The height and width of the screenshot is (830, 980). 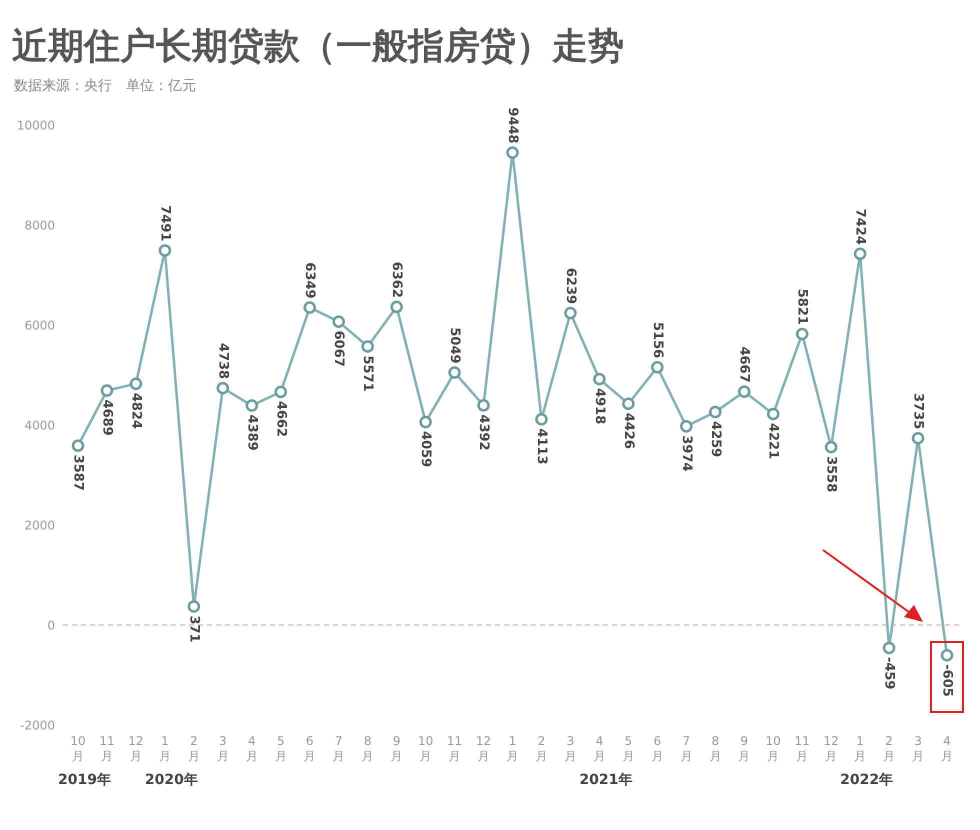 What do you see at coordinates (454, 345) in the screenshot?
I see `data-label: 5049` at bounding box center [454, 345].